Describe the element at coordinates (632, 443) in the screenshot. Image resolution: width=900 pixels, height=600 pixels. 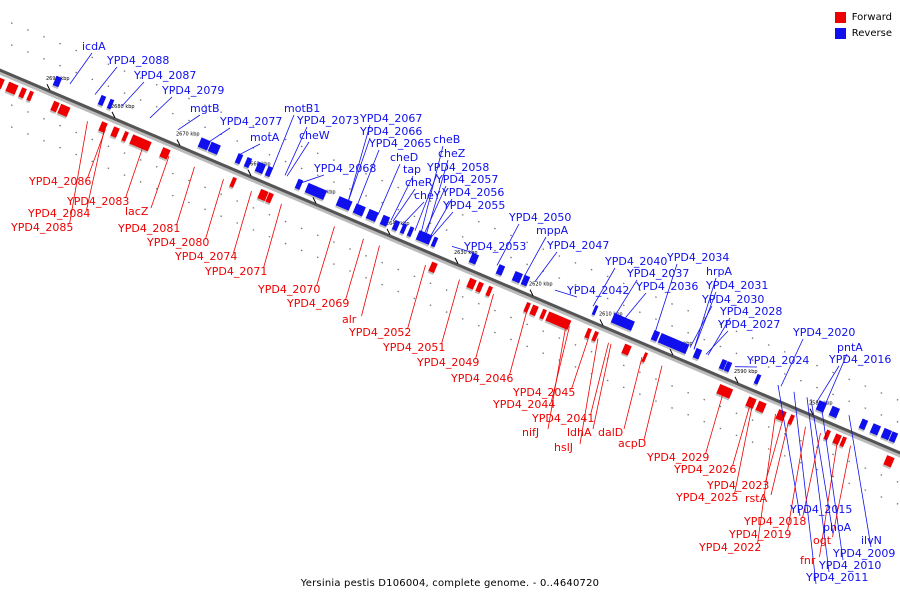
I see `forward-gene-label: acpD` at that location.